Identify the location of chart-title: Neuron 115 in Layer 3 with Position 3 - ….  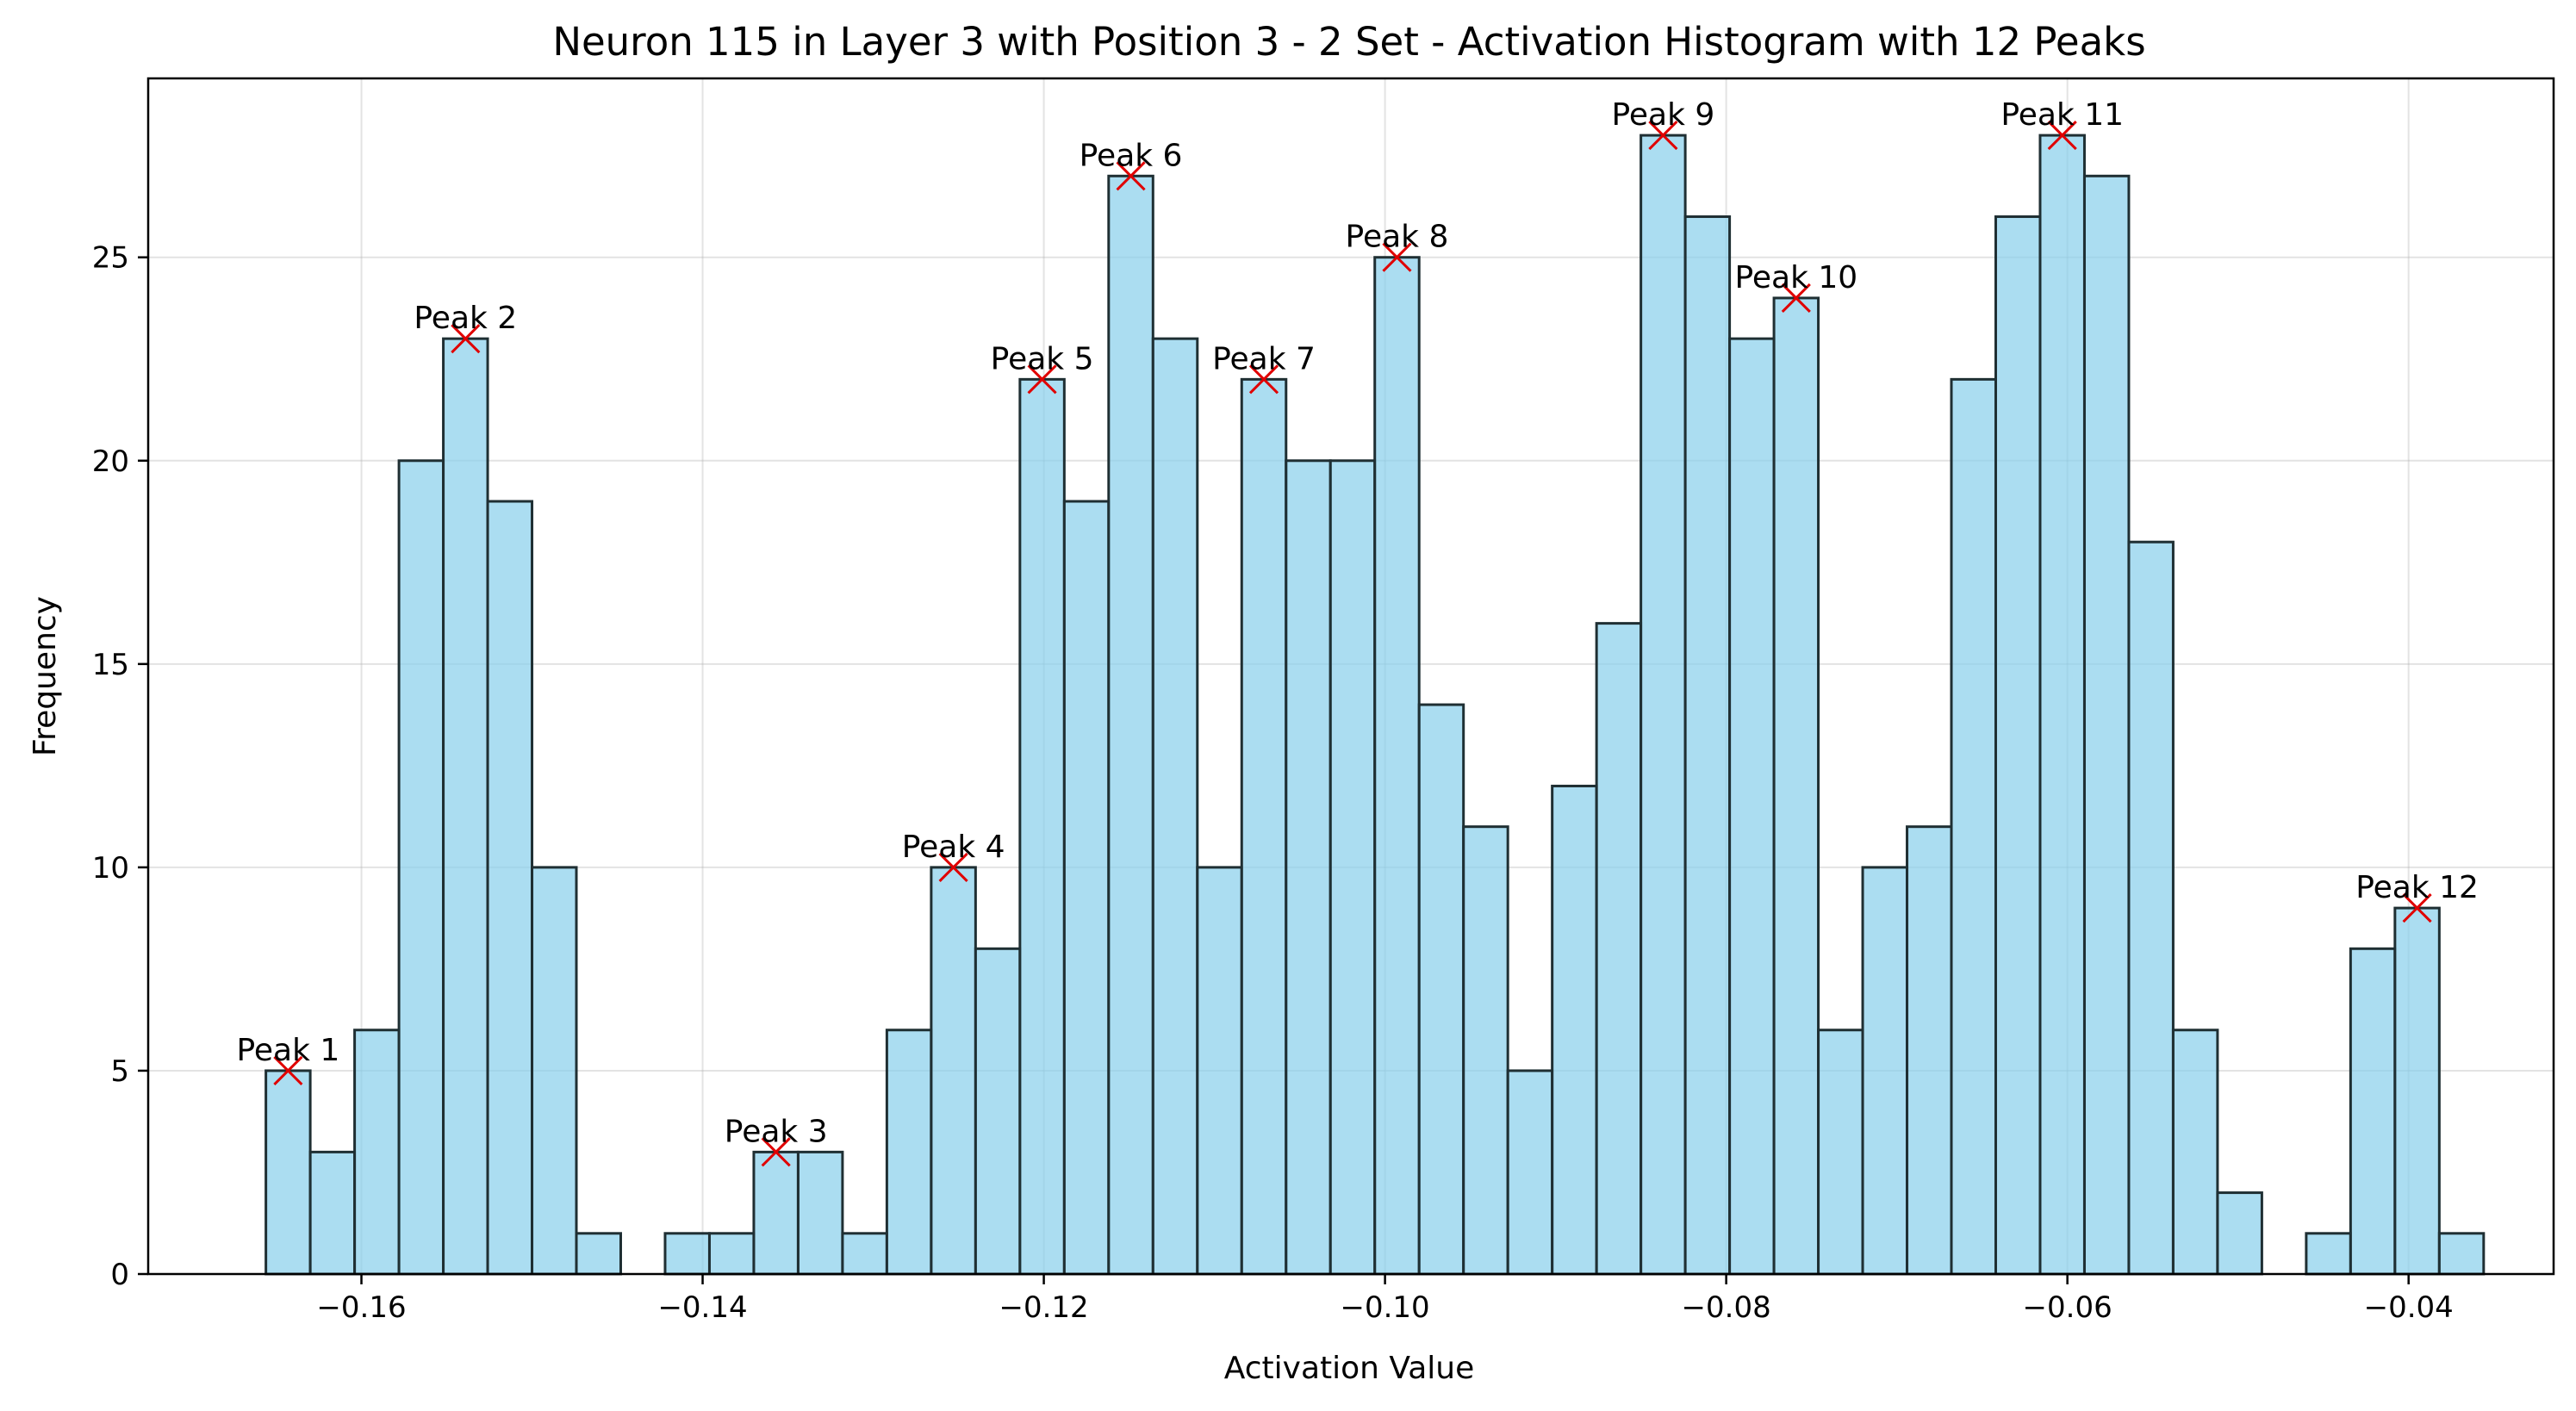
(1349, 42).